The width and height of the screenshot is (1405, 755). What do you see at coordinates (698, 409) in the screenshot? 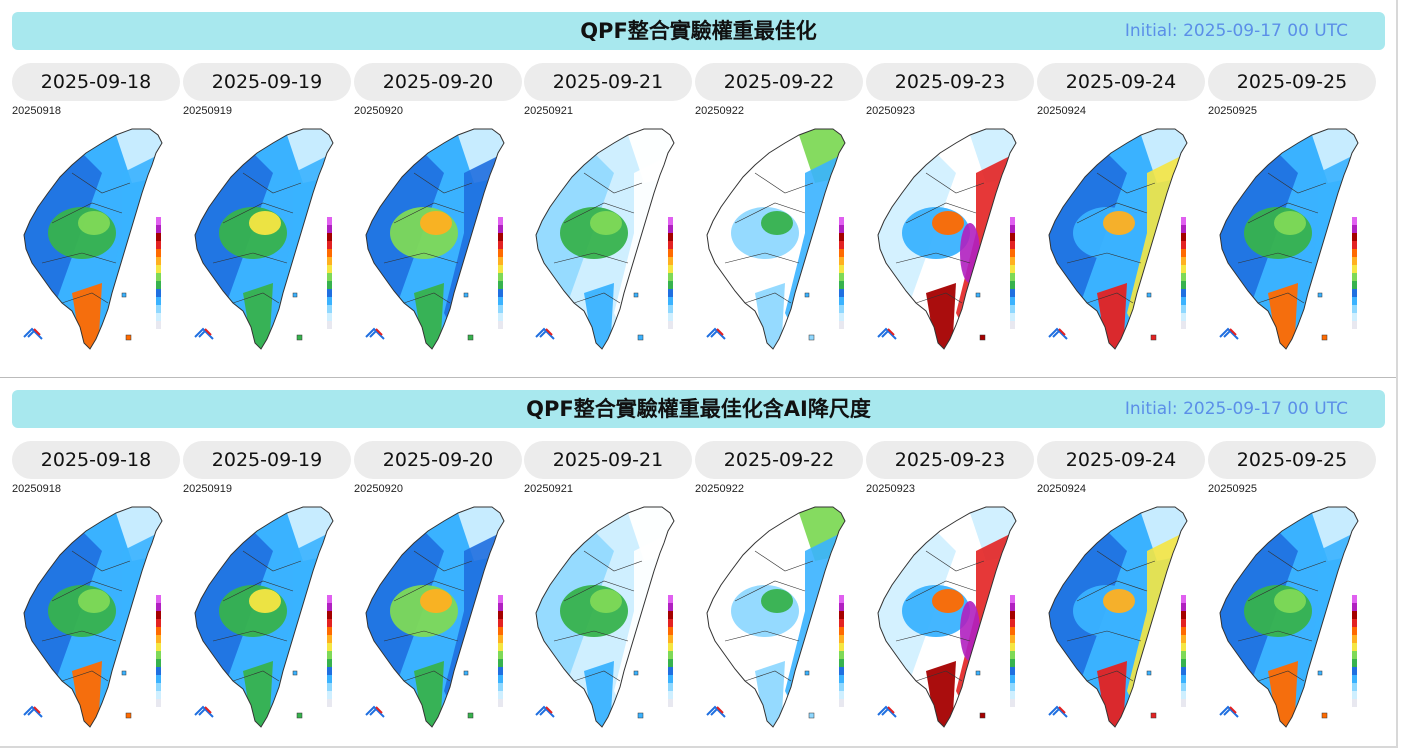
I see `section-title: QPF整合實驗權重最佳化含AI降尺度` at bounding box center [698, 409].